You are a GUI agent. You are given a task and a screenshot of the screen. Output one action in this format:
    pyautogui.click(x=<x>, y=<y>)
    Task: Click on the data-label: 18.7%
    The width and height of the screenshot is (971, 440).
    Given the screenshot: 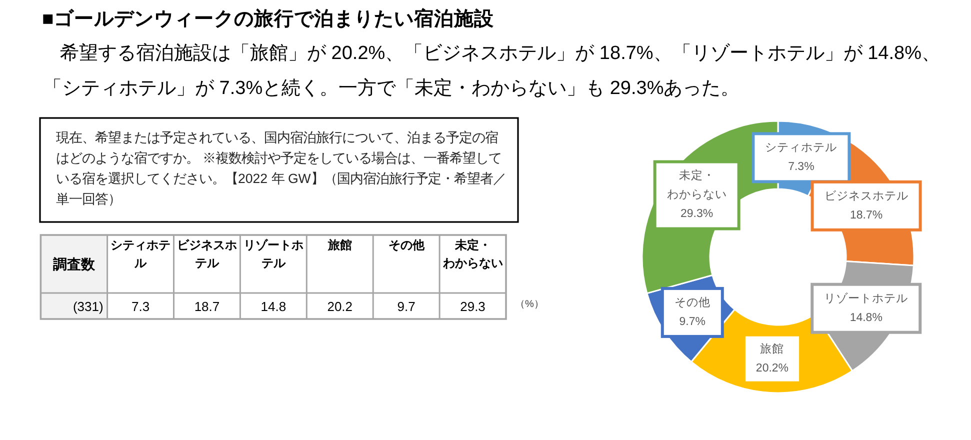 What is the action you would take?
    pyautogui.click(x=866, y=215)
    